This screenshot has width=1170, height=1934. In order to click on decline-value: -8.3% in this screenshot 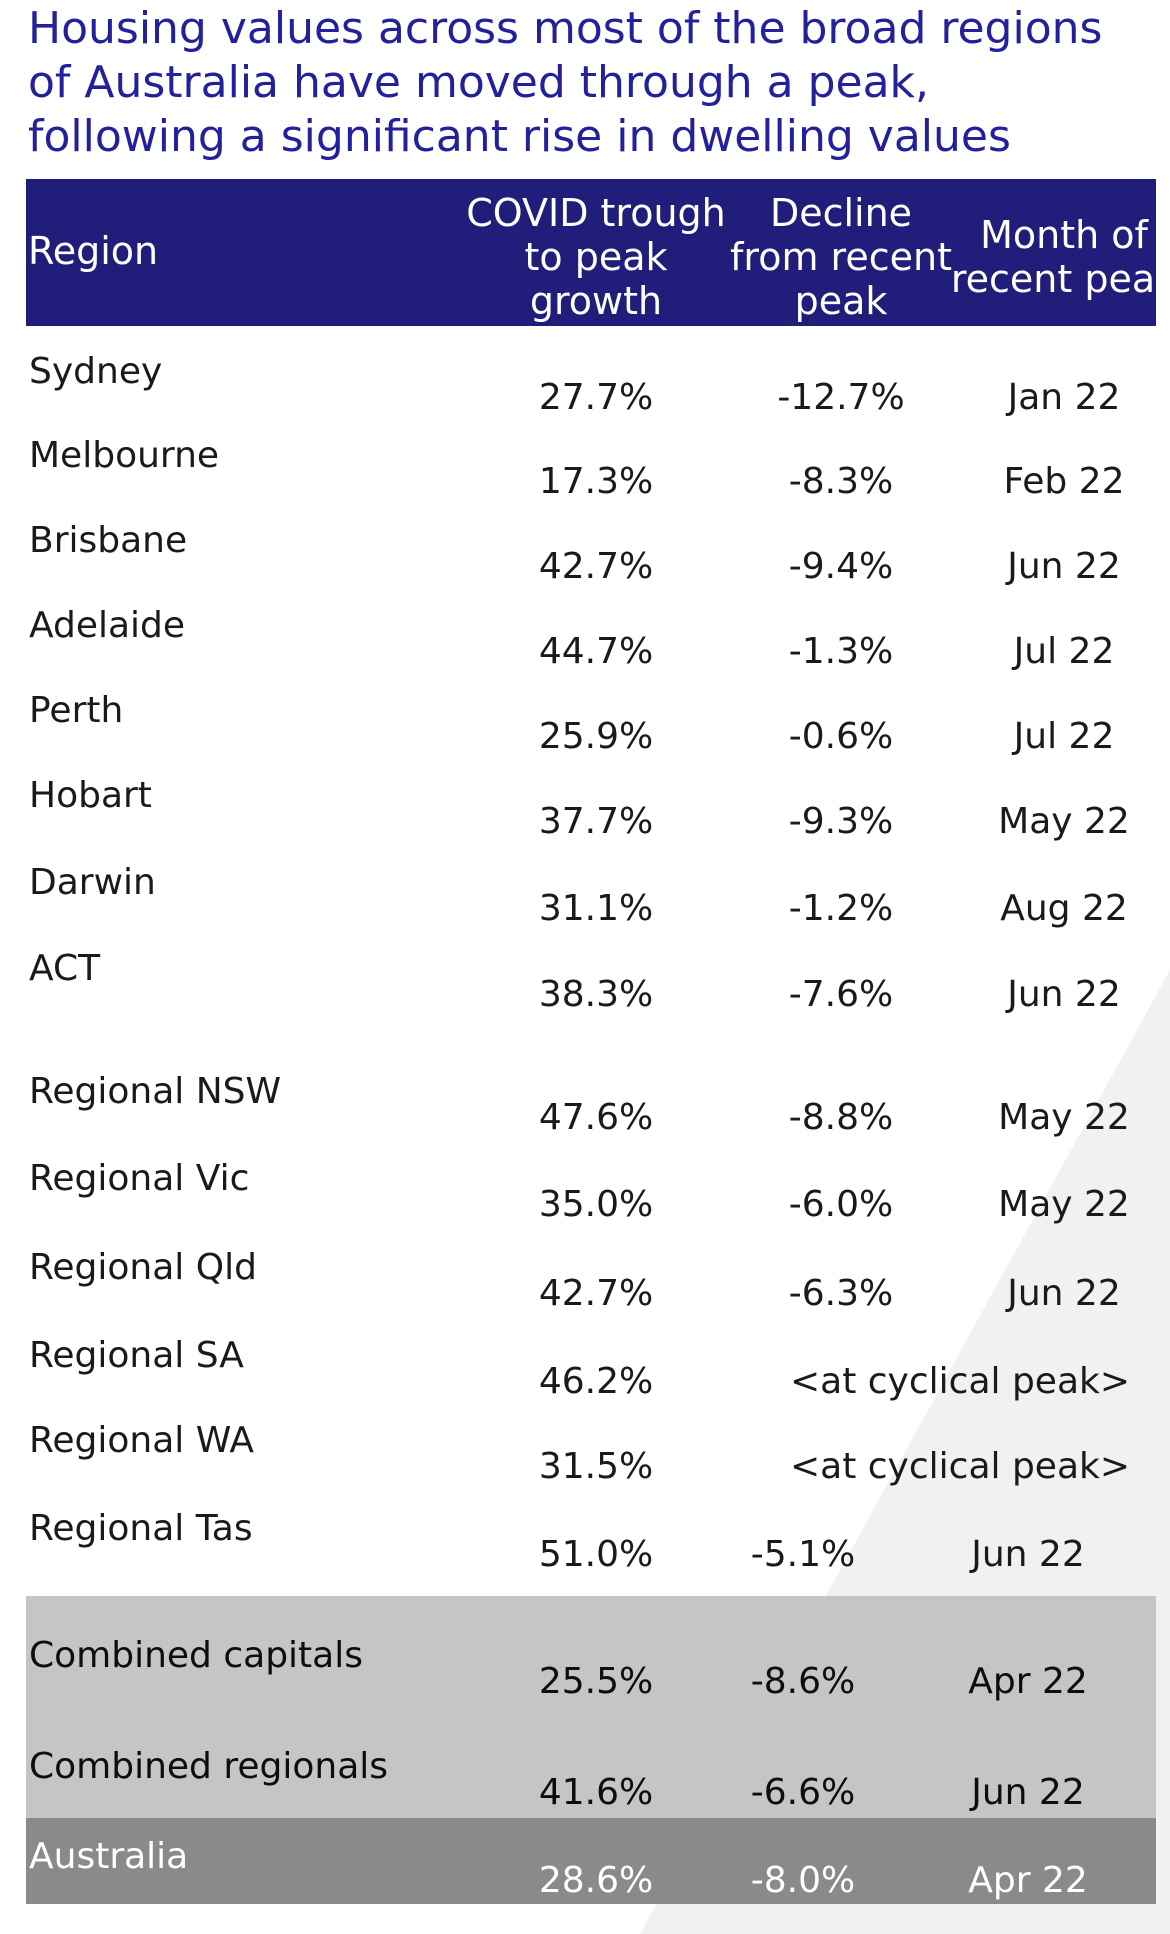, I will do `click(841, 481)`.